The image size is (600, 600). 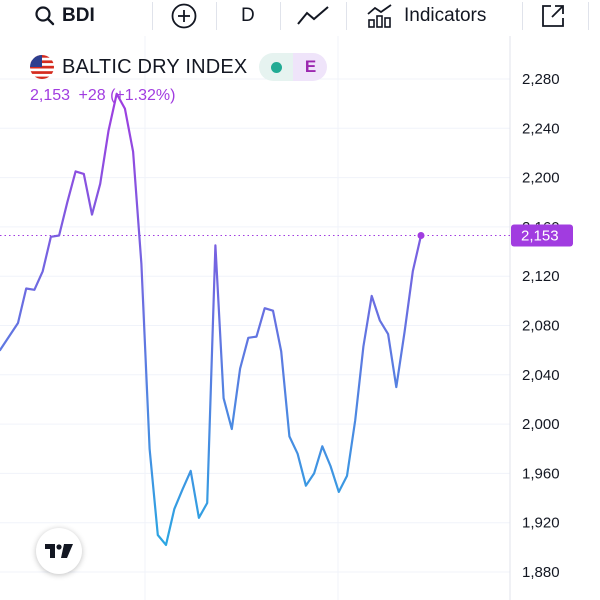 I want to click on symbol-search-button: BDI, so click(x=64, y=16).